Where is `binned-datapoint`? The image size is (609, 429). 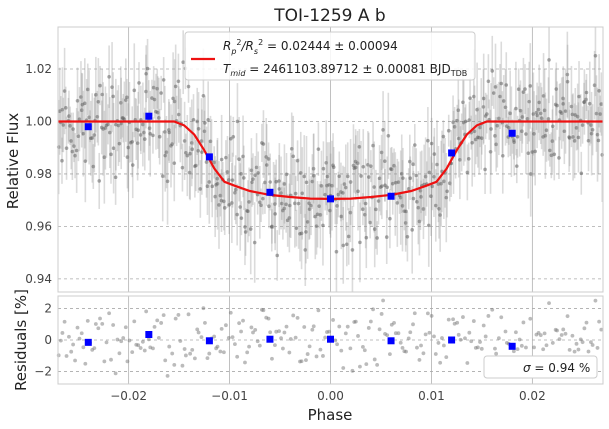
binned-datapoint is located at coordinates (88, 127).